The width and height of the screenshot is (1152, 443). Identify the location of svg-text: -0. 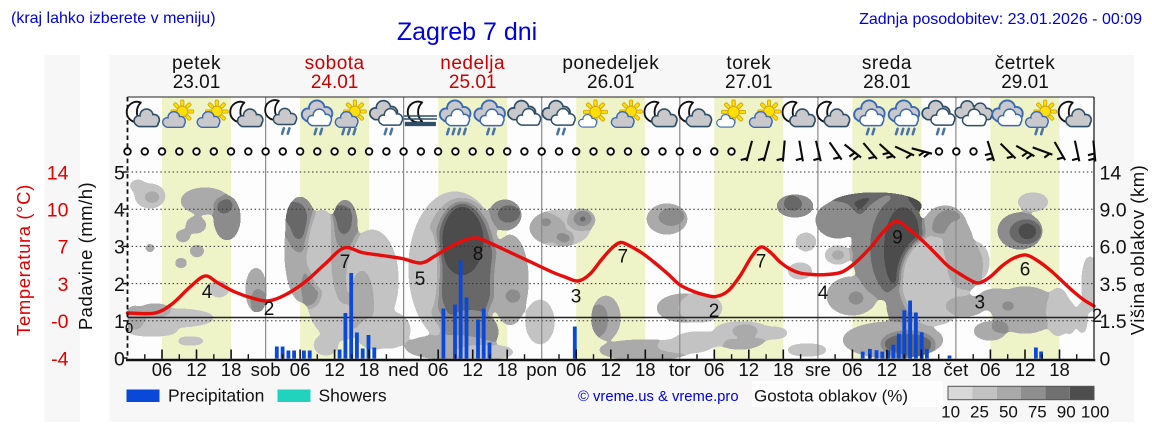
(59, 322).